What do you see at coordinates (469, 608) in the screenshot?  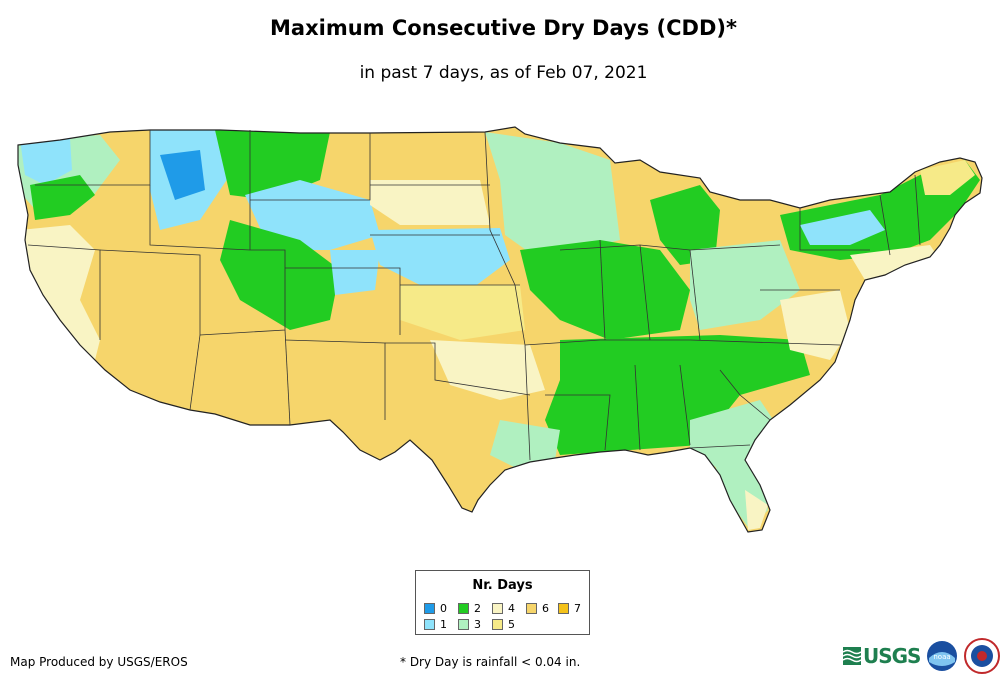 I see `legend-item-2: 2` at bounding box center [469, 608].